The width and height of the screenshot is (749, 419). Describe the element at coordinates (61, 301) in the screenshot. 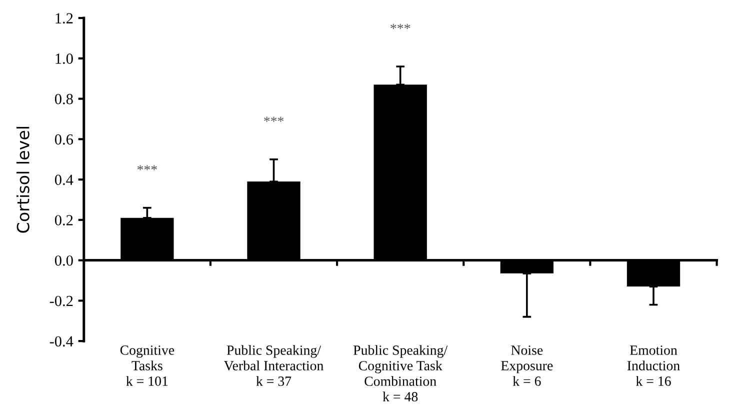

I see `y-tick-label: -0.2` at that location.